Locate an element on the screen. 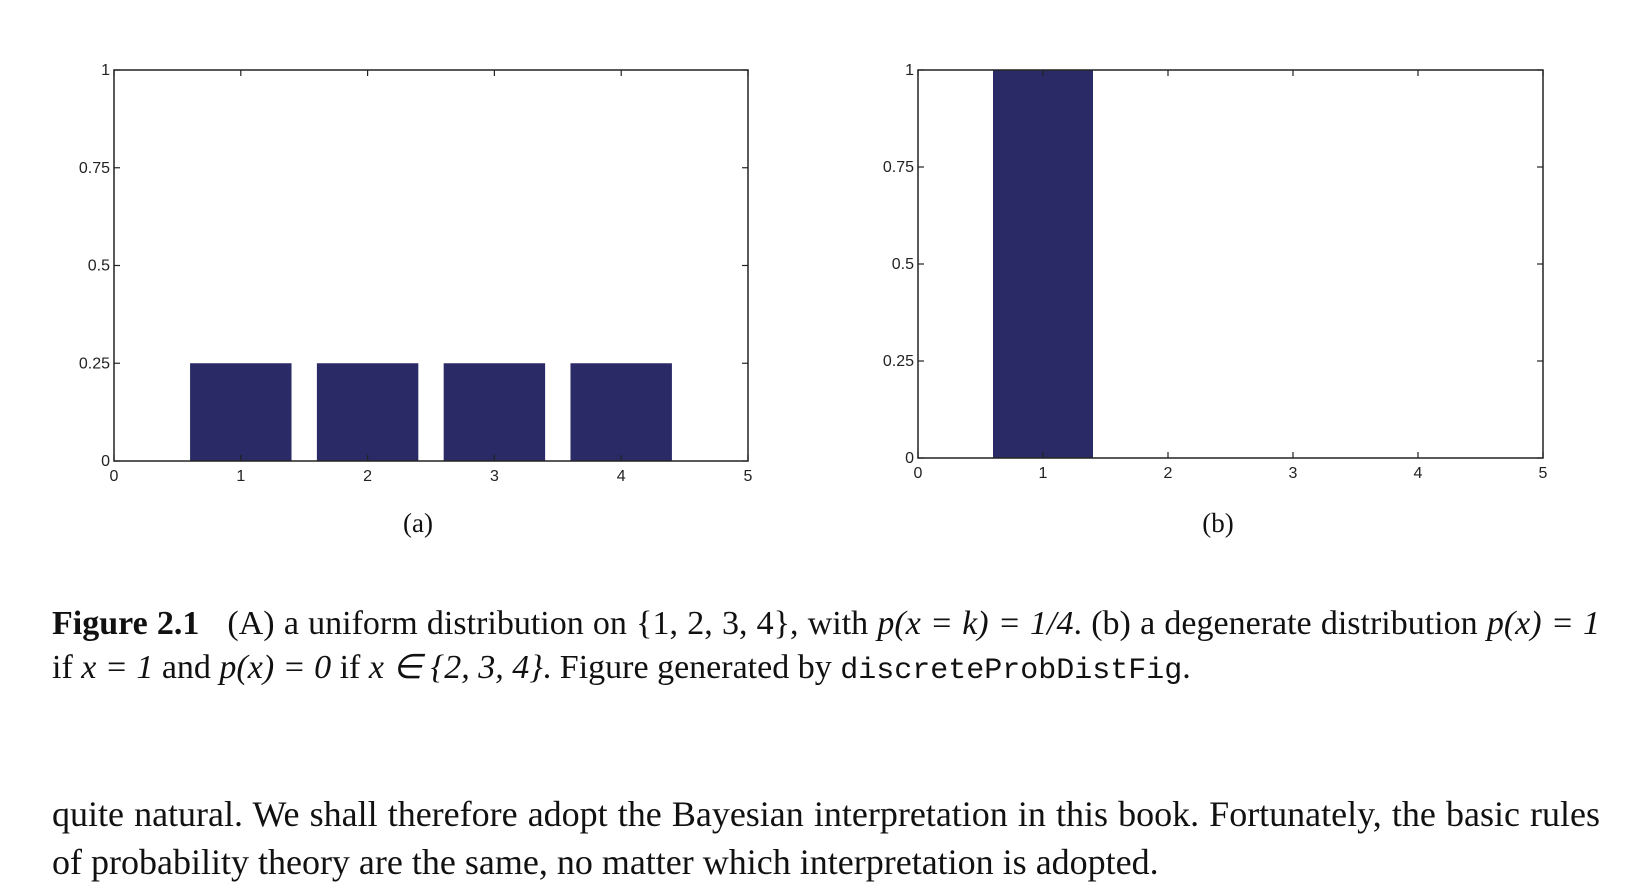  caption-code: discreteProbDistFig is located at coordinates (1011, 671).